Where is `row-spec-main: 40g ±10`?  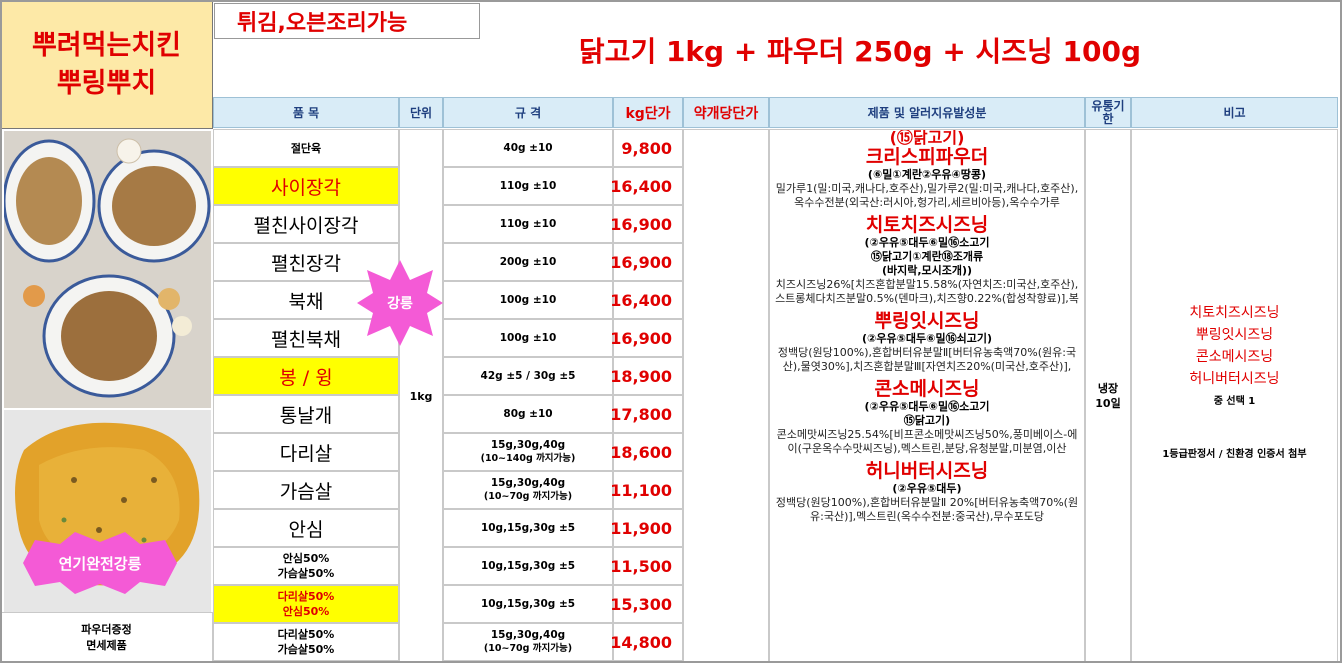 row-spec-main: 40g ±10 is located at coordinates (528, 147).